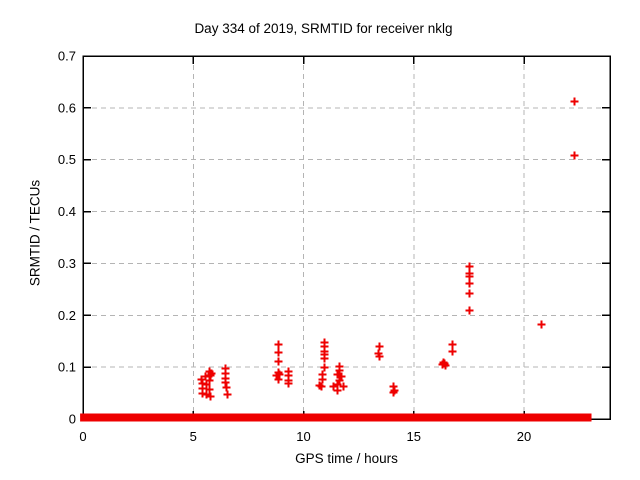 The width and height of the screenshot is (640, 480). I want to click on y-tick-label: 0.7, so click(67, 56).